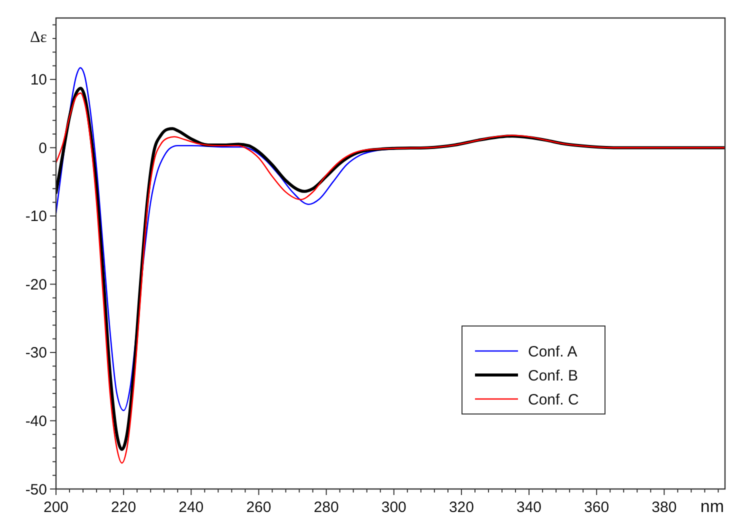 Image resolution: width=730 pixels, height=523 pixels. I want to click on x-tick-label: 380, so click(664, 507).